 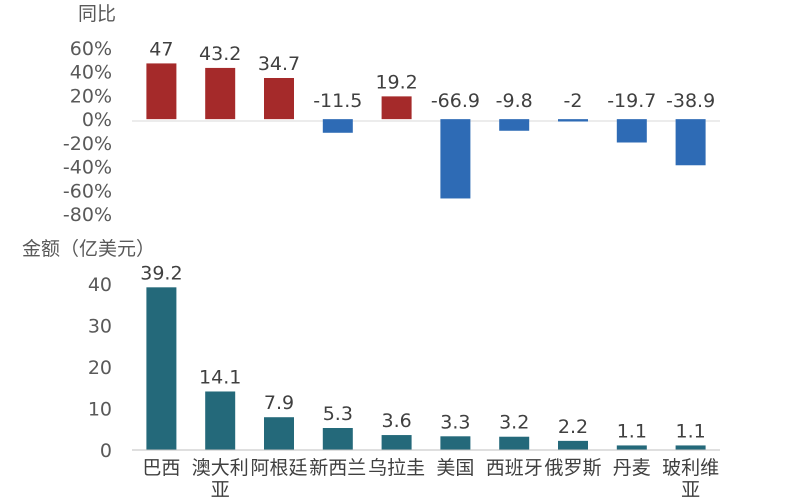 What do you see at coordinates (220, 377) in the screenshot?
I see `amount-data-label: 14.1` at bounding box center [220, 377].